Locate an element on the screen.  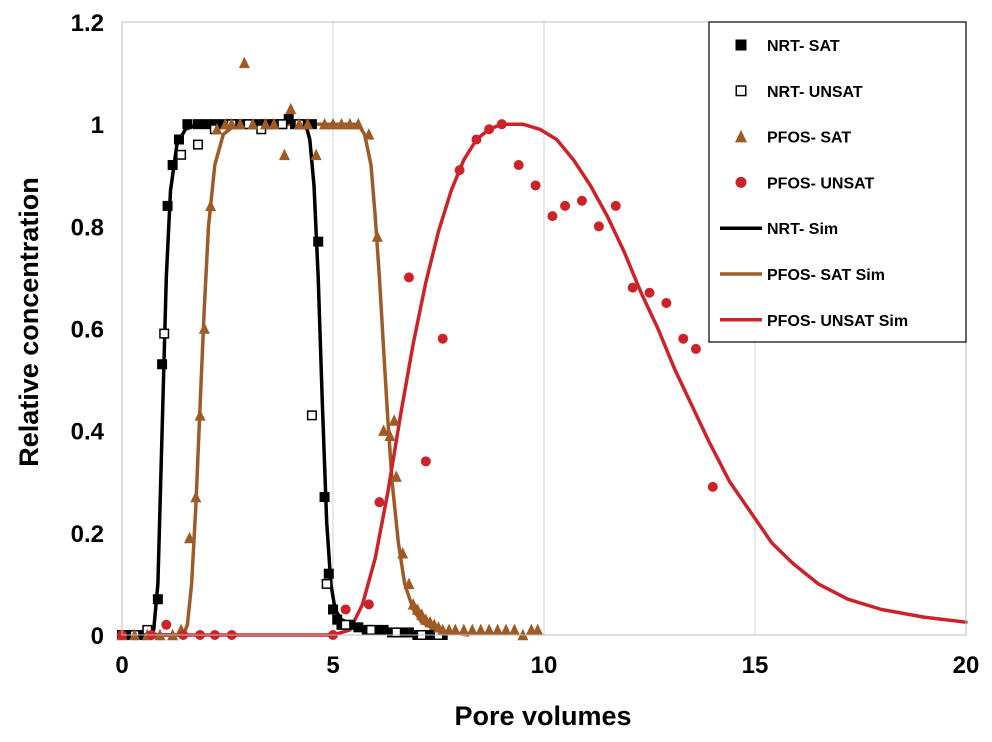
legend-label: PFOS- UNSAT Sim is located at coordinates (837, 321).